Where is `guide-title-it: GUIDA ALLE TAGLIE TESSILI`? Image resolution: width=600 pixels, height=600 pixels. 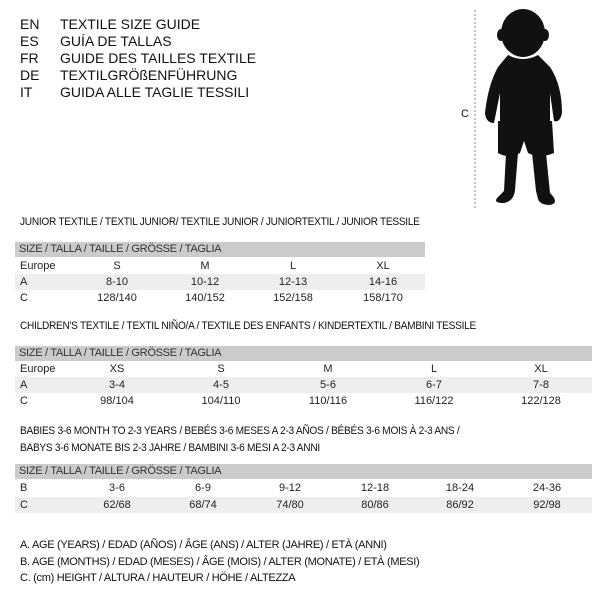 guide-title-it: GUIDA ALLE TAGLIE TESSILI is located at coordinates (155, 92).